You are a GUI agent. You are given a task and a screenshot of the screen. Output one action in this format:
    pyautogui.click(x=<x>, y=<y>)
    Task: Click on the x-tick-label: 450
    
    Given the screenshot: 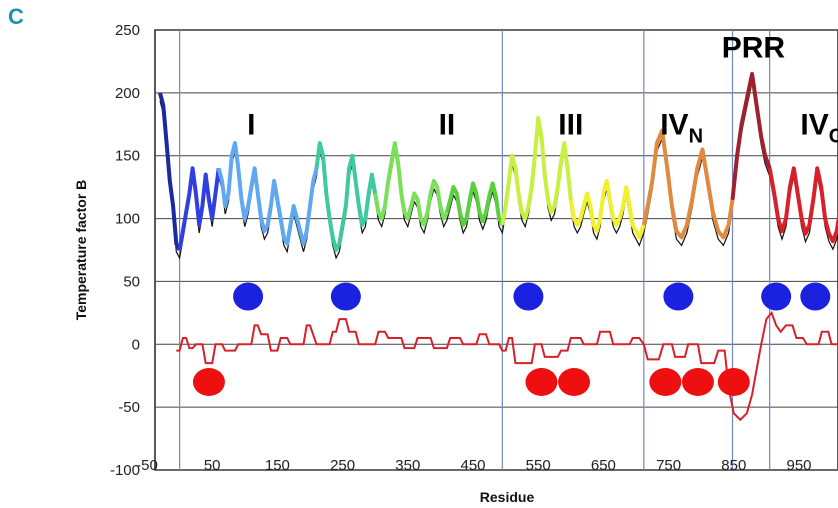 What is the action you would take?
    pyautogui.click(x=472, y=465)
    